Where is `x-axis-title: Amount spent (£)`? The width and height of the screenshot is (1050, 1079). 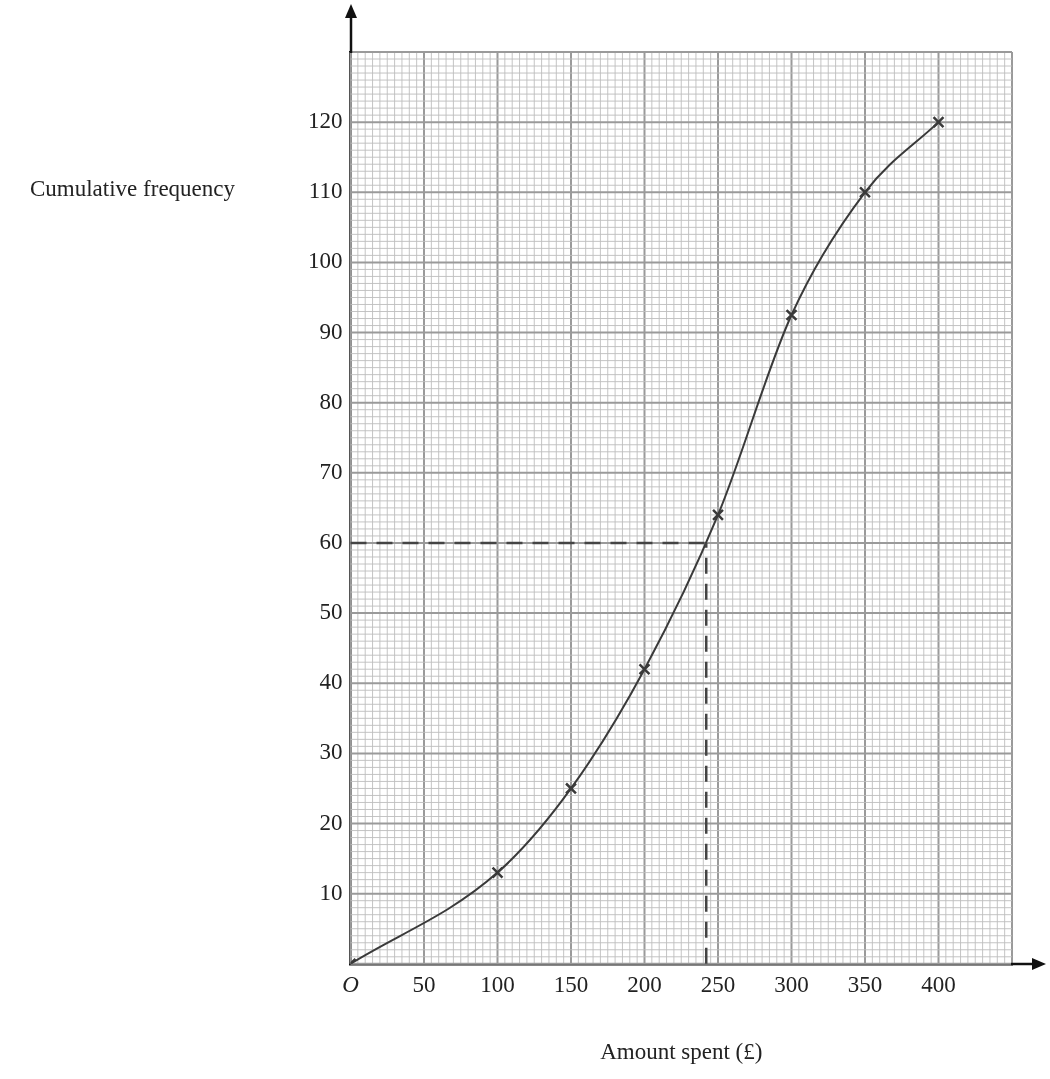
x-axis-title: Amount spent (£) is located at coordinates (681, 1052).